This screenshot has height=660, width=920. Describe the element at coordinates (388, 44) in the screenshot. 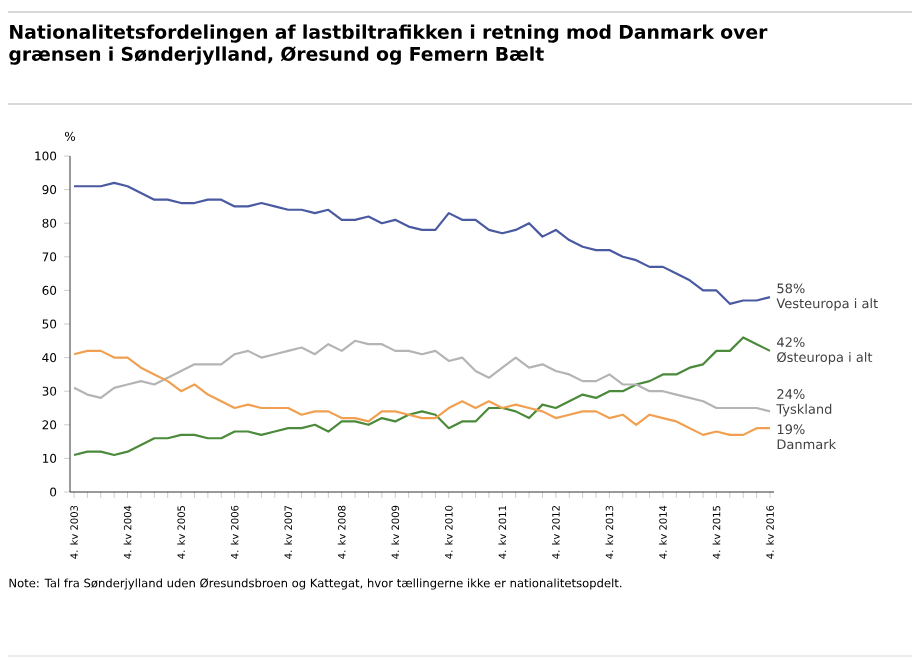

I see `chart-title: Nationalitetsfordelingen af lastbiltrafikken i retning mod Danmark over grænsen i Sønderjylland, Øresund og Femern Bælt` at that location.